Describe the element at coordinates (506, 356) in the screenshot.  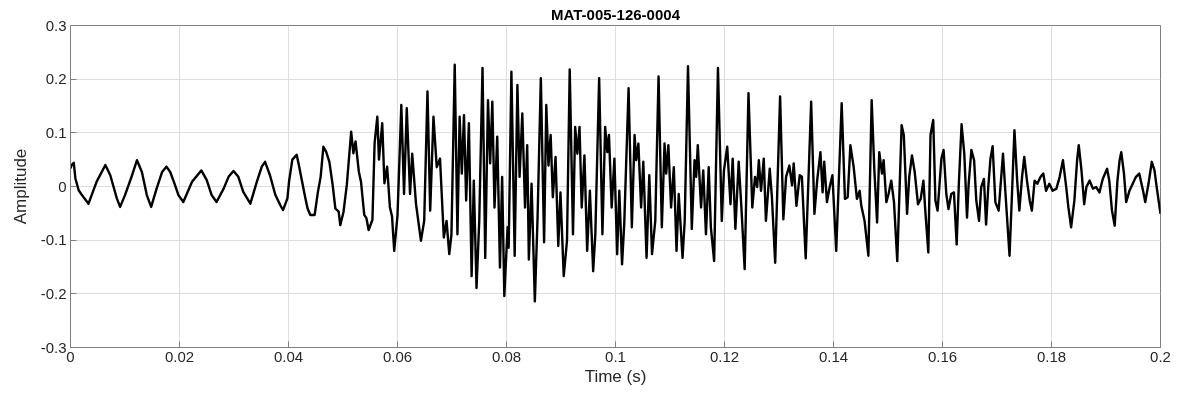
I see `x-tick-label: 0.08` at that location.